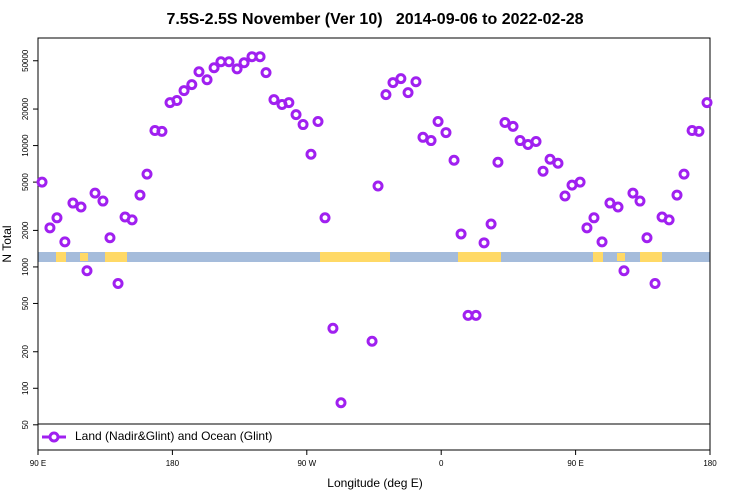 Image resolution: width=750 pixels, height=500 pixels. Describe the element at coordinates (306, 463) in the screenshot. I see `x-tick-label: 90 W` at that location.